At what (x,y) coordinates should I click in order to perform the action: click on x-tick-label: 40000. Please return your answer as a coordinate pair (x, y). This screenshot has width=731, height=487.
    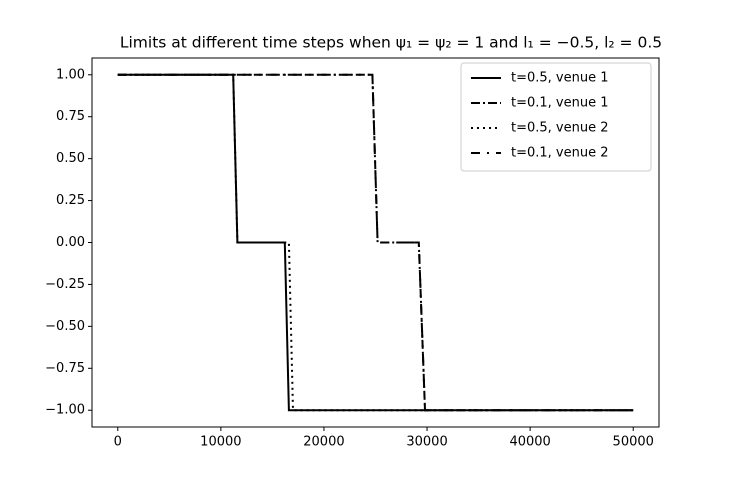
    Looking at the image, I should click on (529, 442).